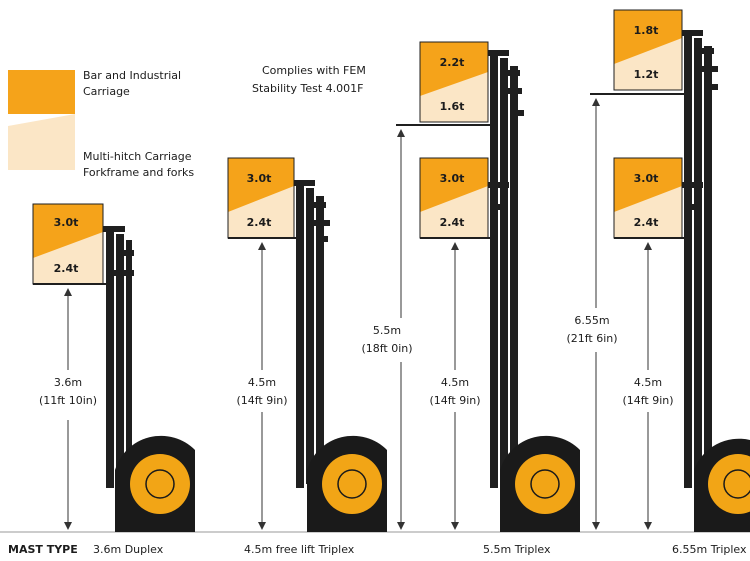 The height and width of the screenshot is (561, 750). I want to click on height-imperial: (11ft 10in), so click(68, 400).